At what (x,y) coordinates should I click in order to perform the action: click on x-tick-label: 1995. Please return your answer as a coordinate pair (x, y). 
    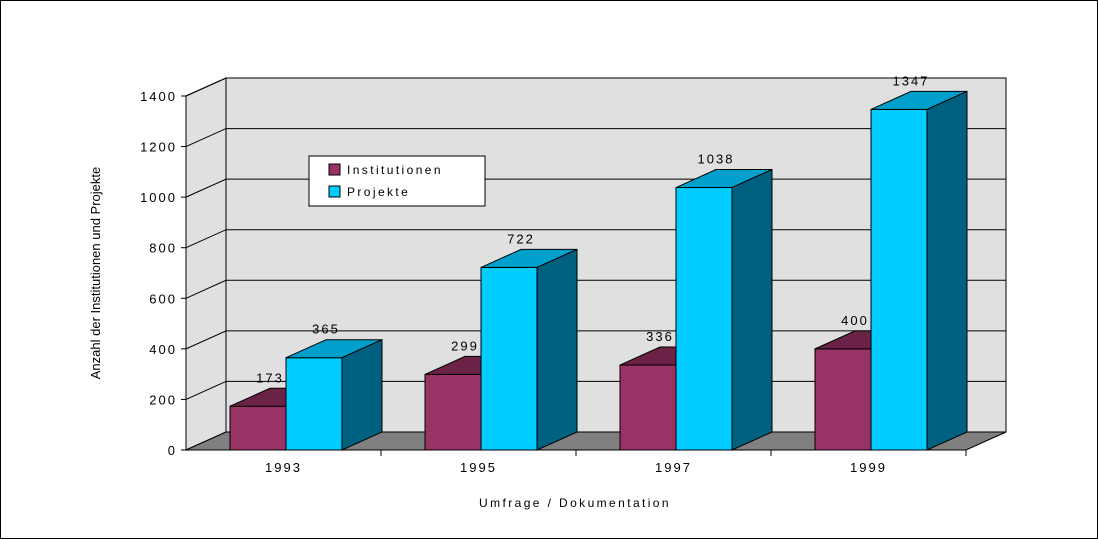
    Looking at the image, I should click on (478, 467).